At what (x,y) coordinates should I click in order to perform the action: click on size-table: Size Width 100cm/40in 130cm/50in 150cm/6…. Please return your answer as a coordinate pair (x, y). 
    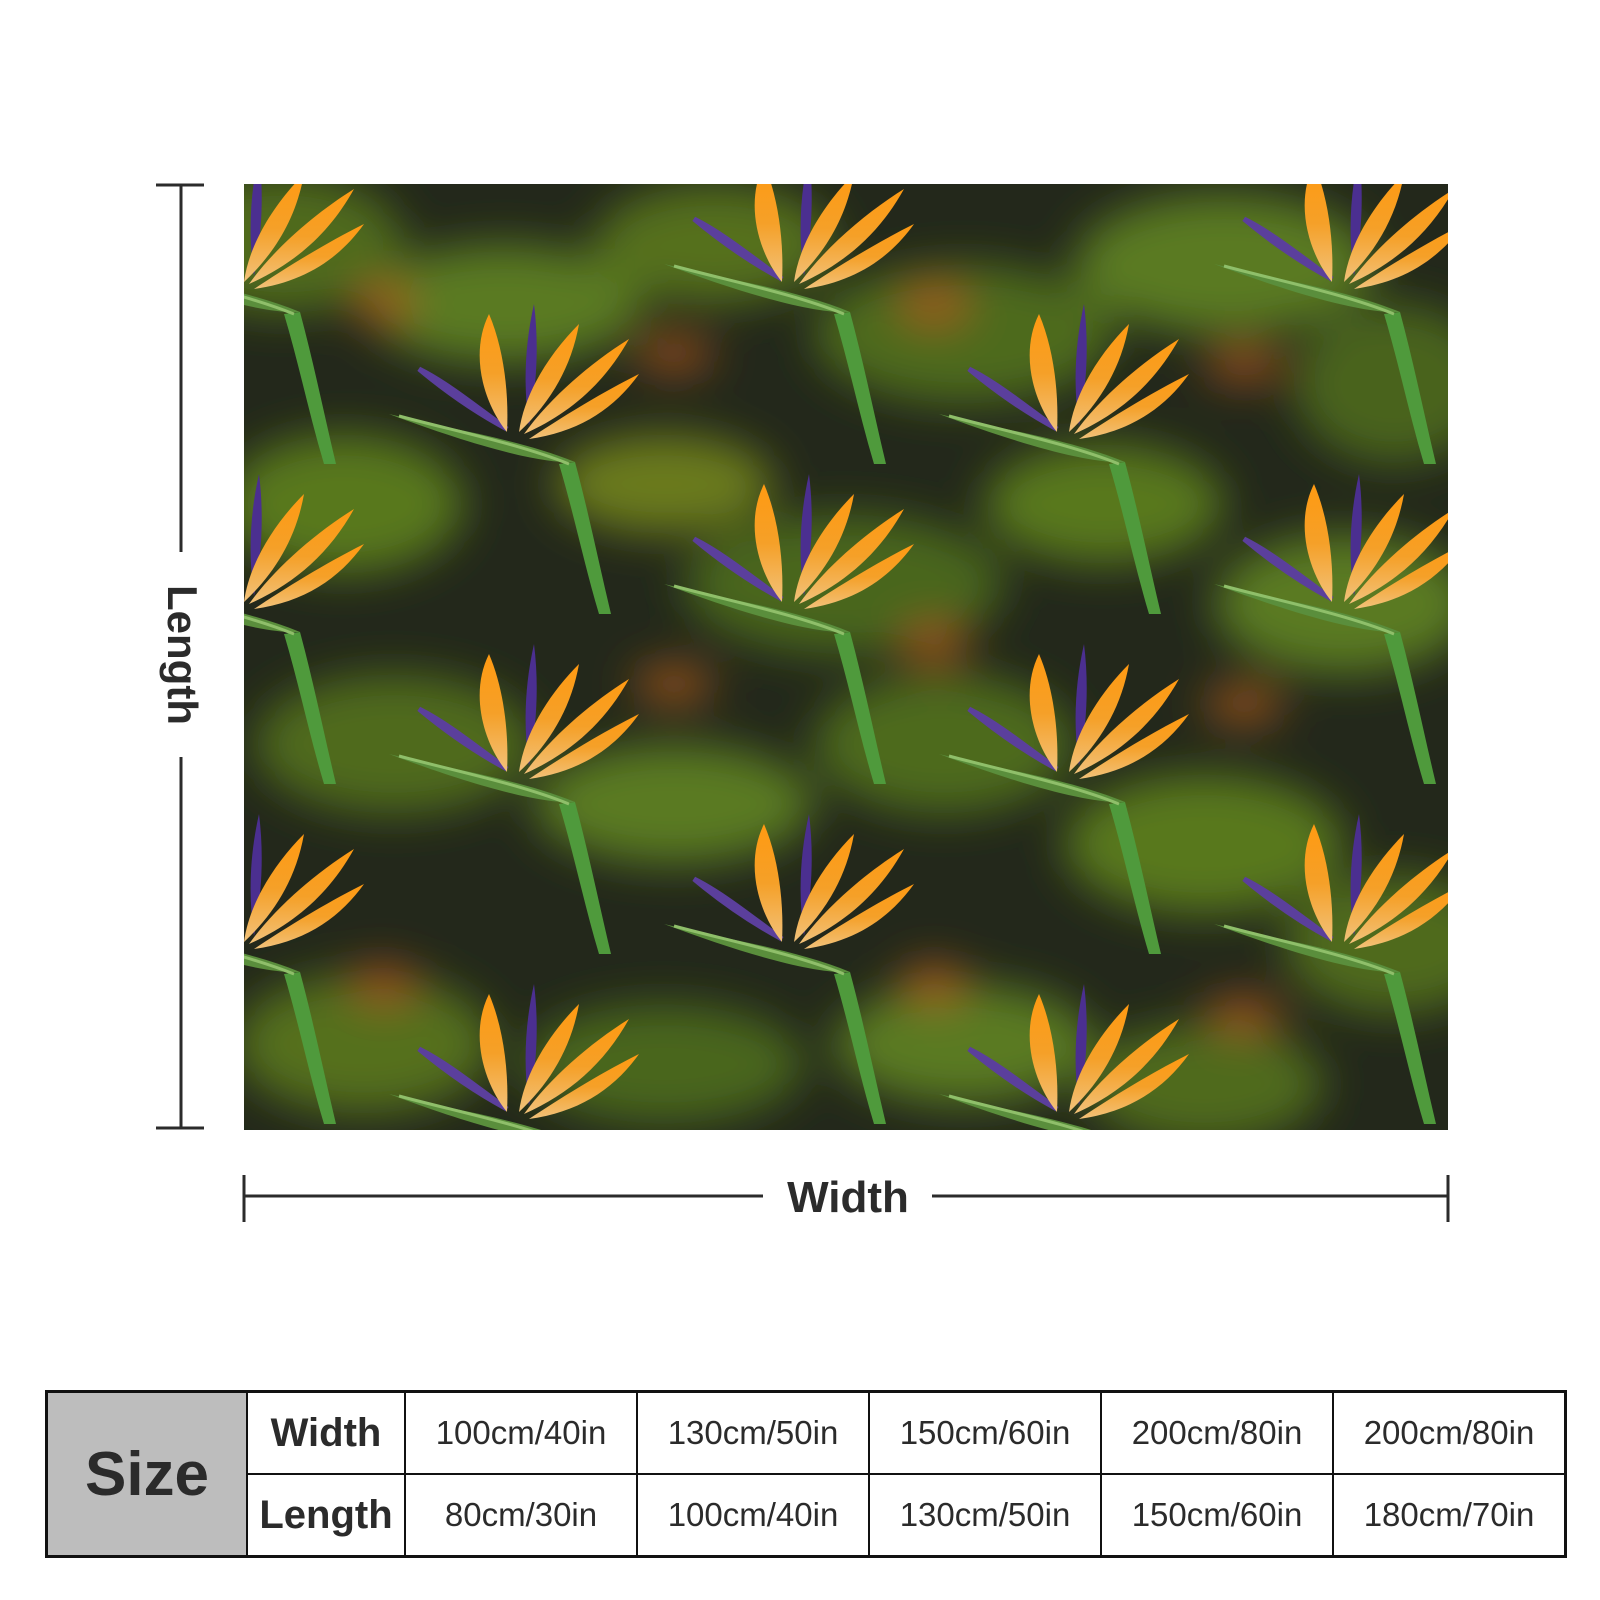
    Looking at the image, I should click on (806, 1474).